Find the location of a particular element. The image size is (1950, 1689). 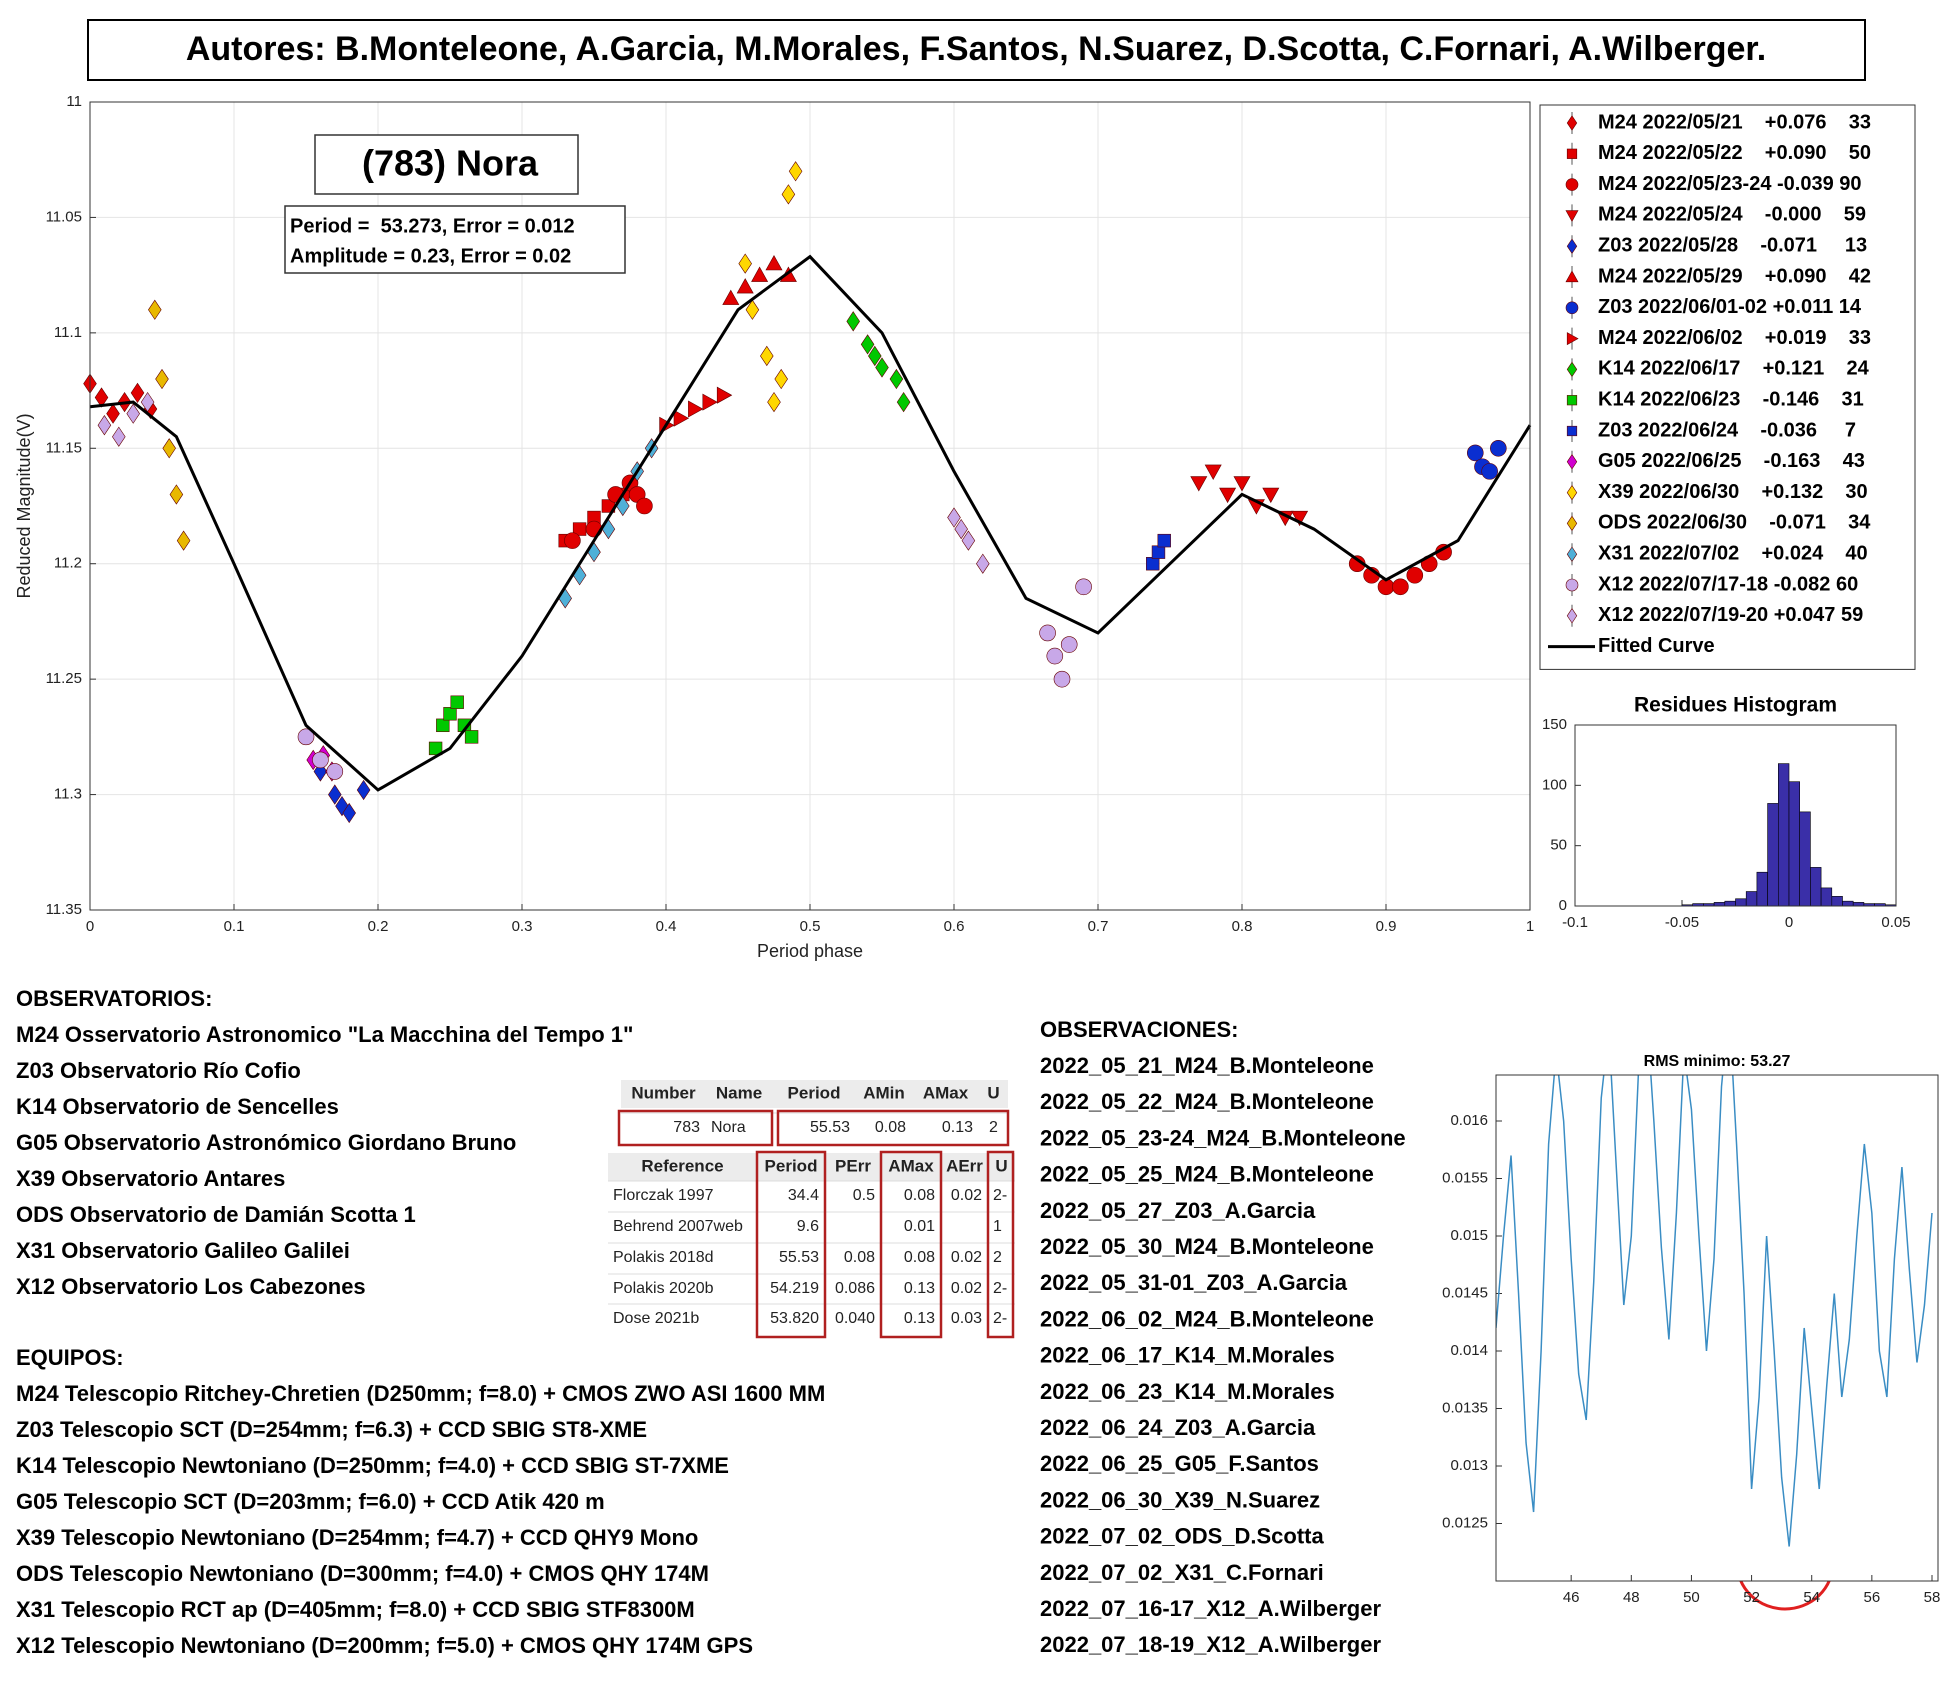

table-cell: 9.6 is located at coordinates (808, 1226).